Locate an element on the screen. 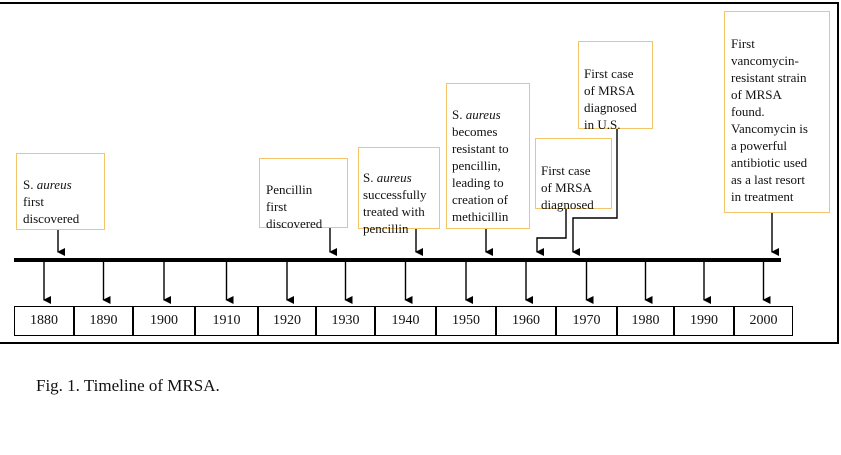 This screenshot has height=455, width=841. year-cell-1990: 1990 is located at coordinates (704, 321).